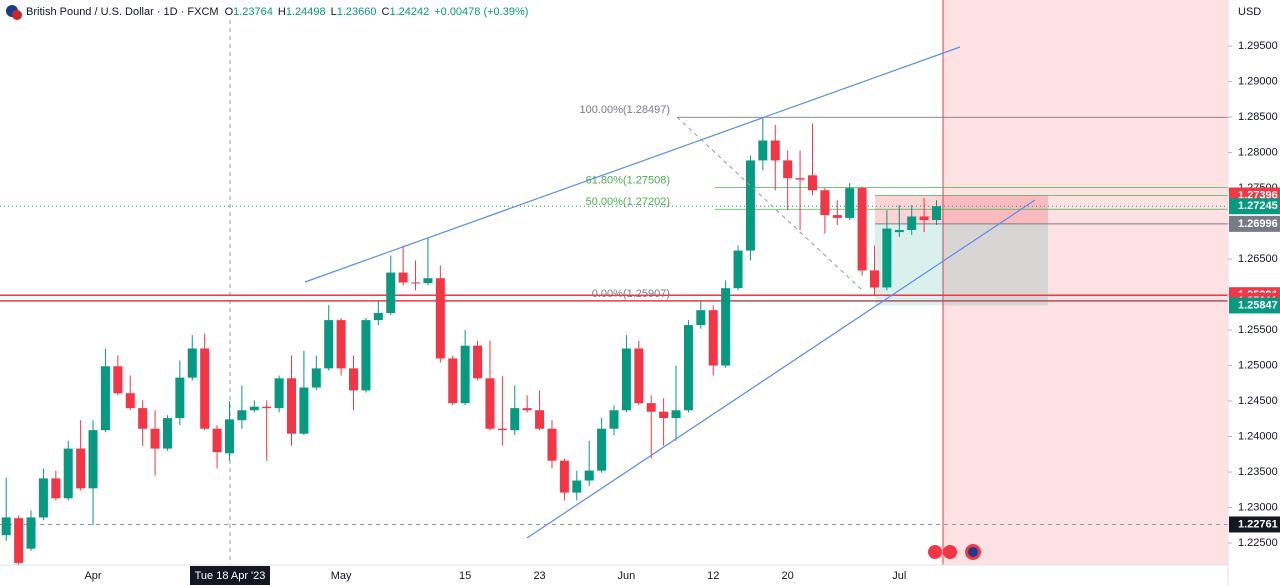 This screenshot has height=585, width=1280. I want to click on ohlc-value: 1.24498, so click(306, 12).